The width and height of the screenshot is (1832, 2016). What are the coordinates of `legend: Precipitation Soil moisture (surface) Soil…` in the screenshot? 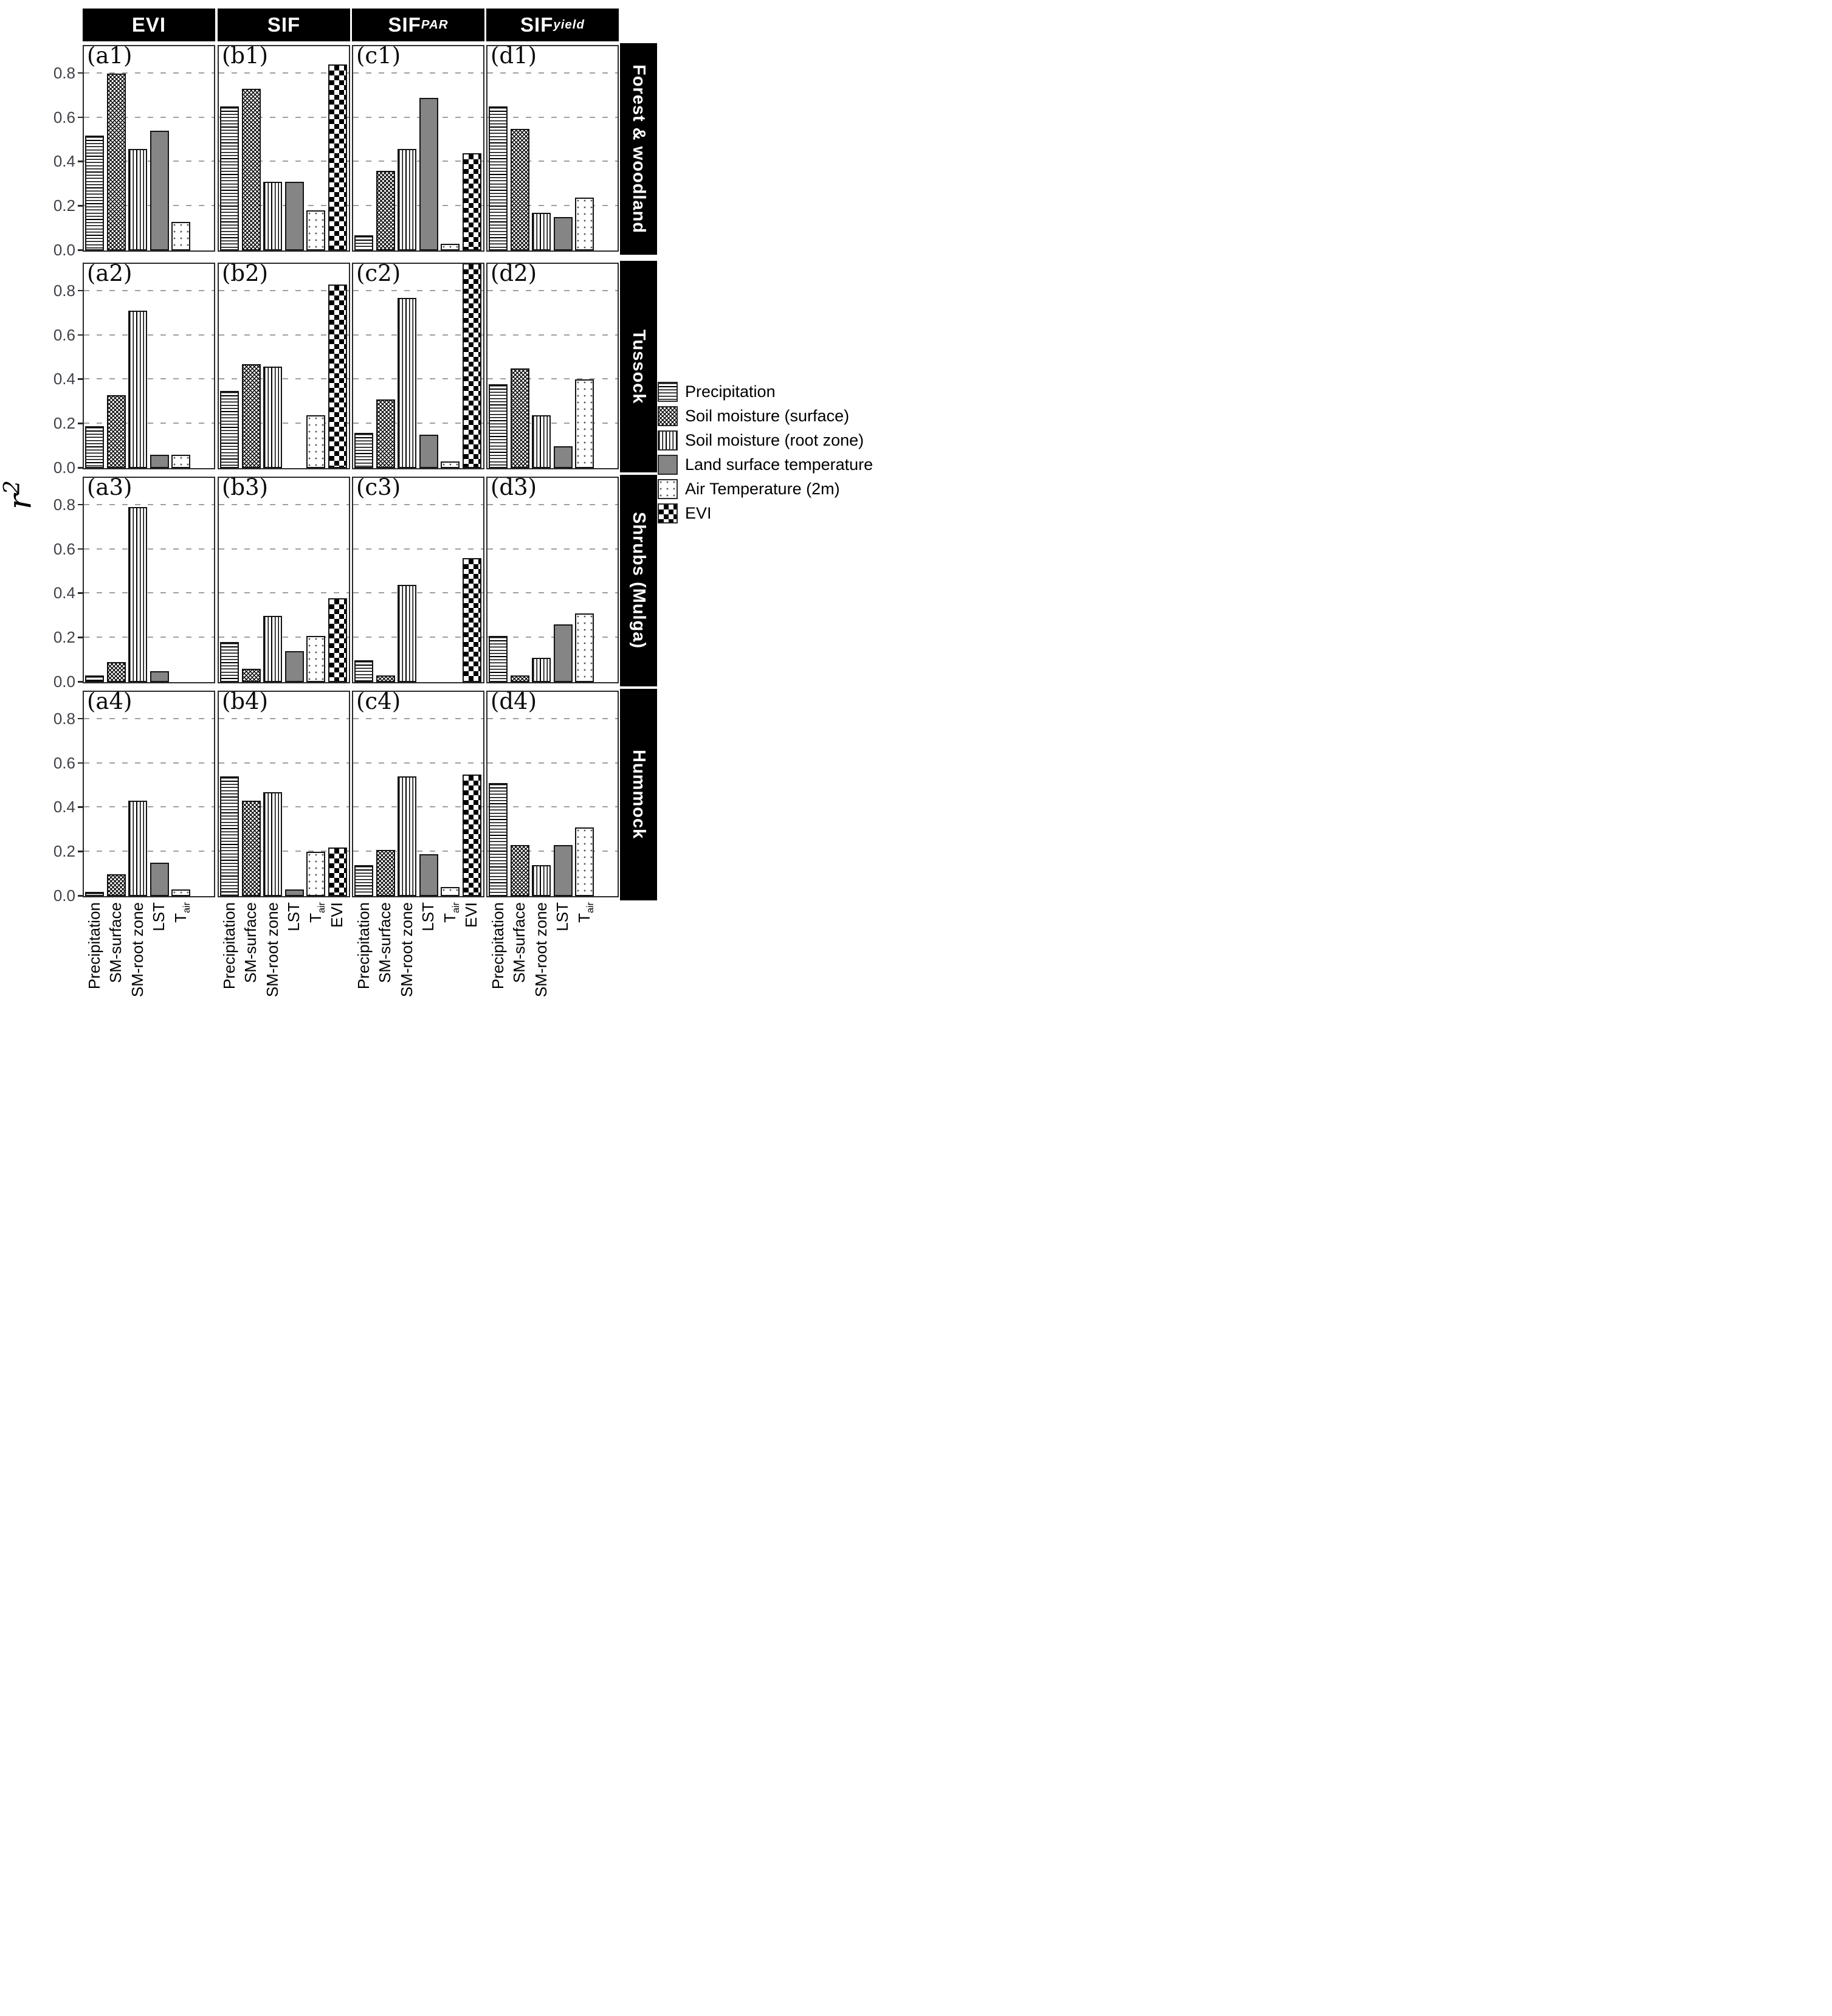 It's located at (765, 452).